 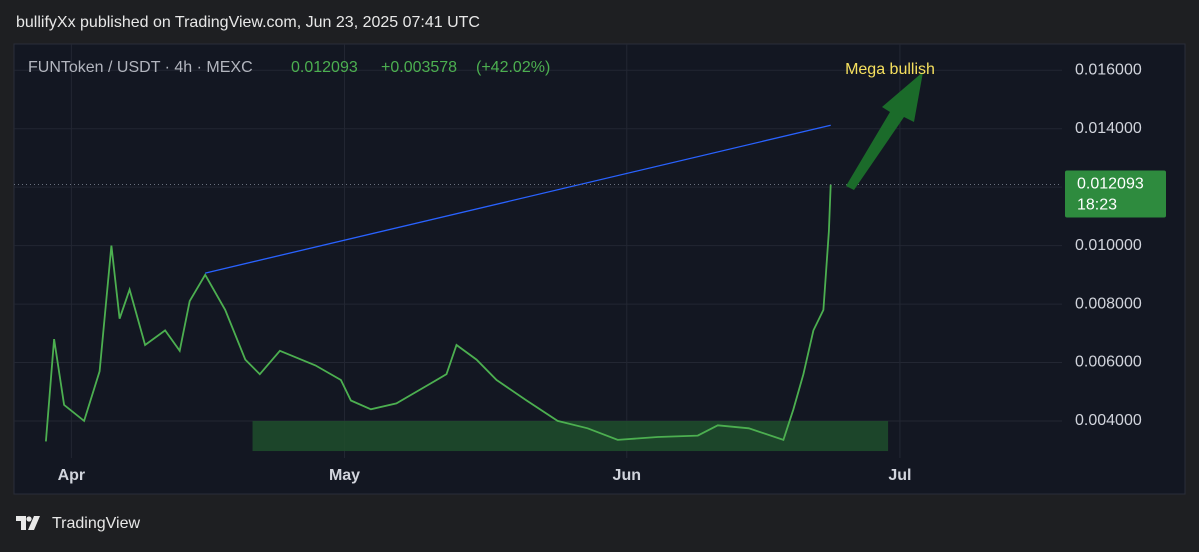 What do you see at coordinates (140, 67) in the screenshot?
I see `symbol: FUNToken / USDT · 4h · MEXC` at bounding box center [140, 67].